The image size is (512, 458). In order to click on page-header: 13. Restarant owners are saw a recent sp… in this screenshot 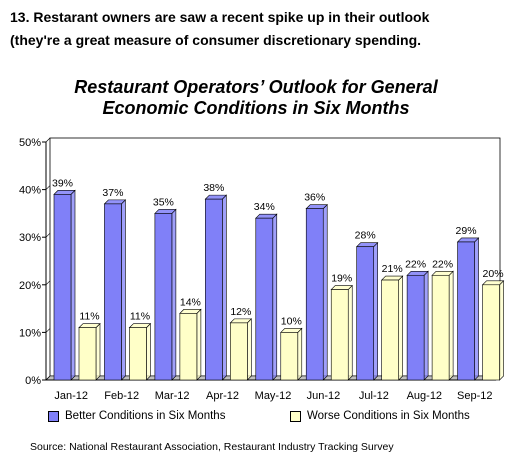, I will do `click(257, 29)`.